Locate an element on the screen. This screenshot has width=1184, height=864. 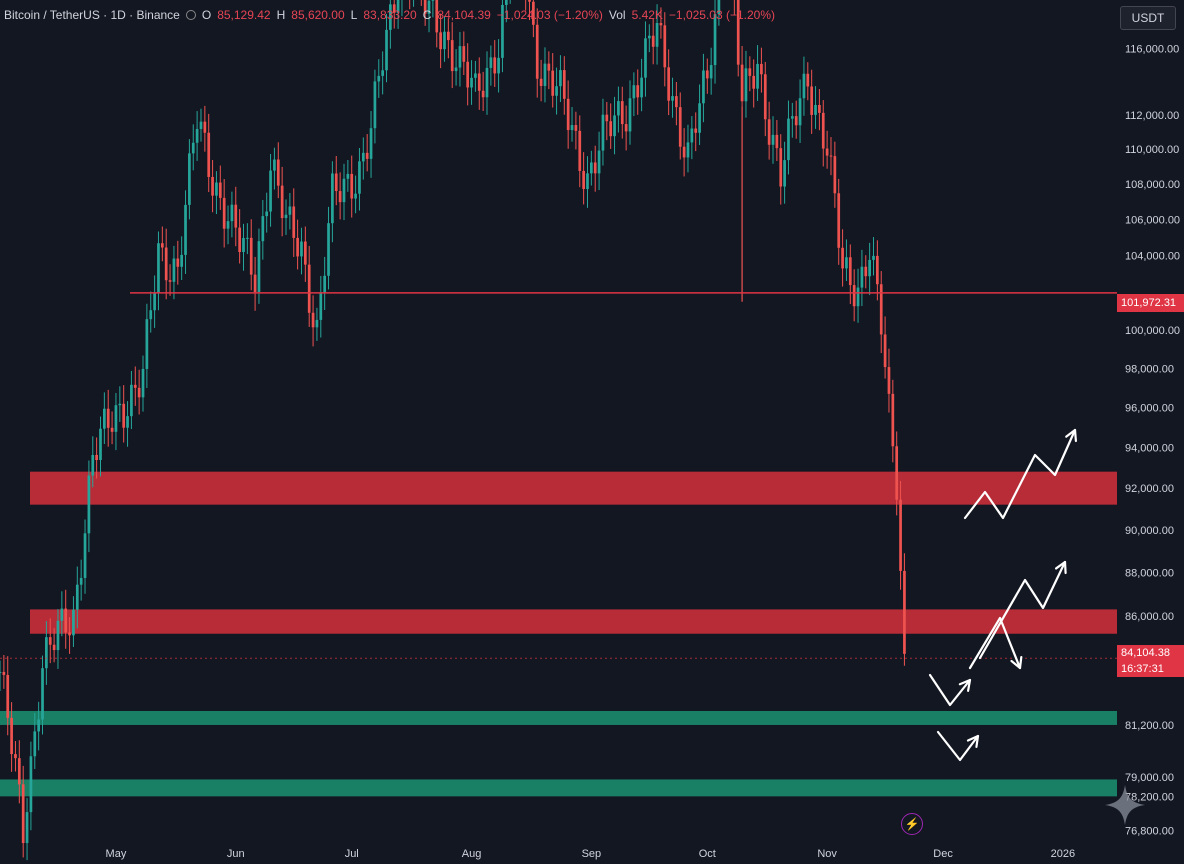
lightning-icon: ⚡ is located at coordinates (912, 824).